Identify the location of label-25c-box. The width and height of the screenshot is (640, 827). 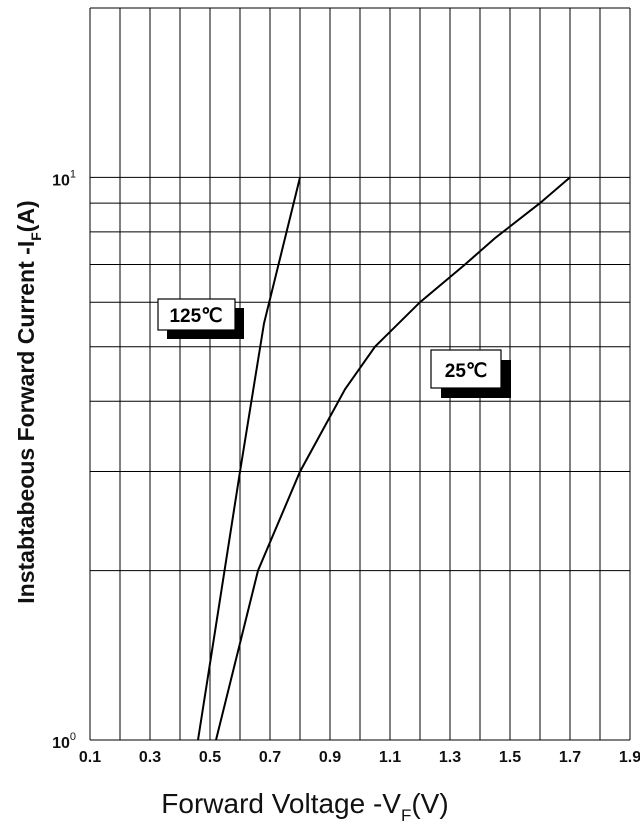
(466, 369).